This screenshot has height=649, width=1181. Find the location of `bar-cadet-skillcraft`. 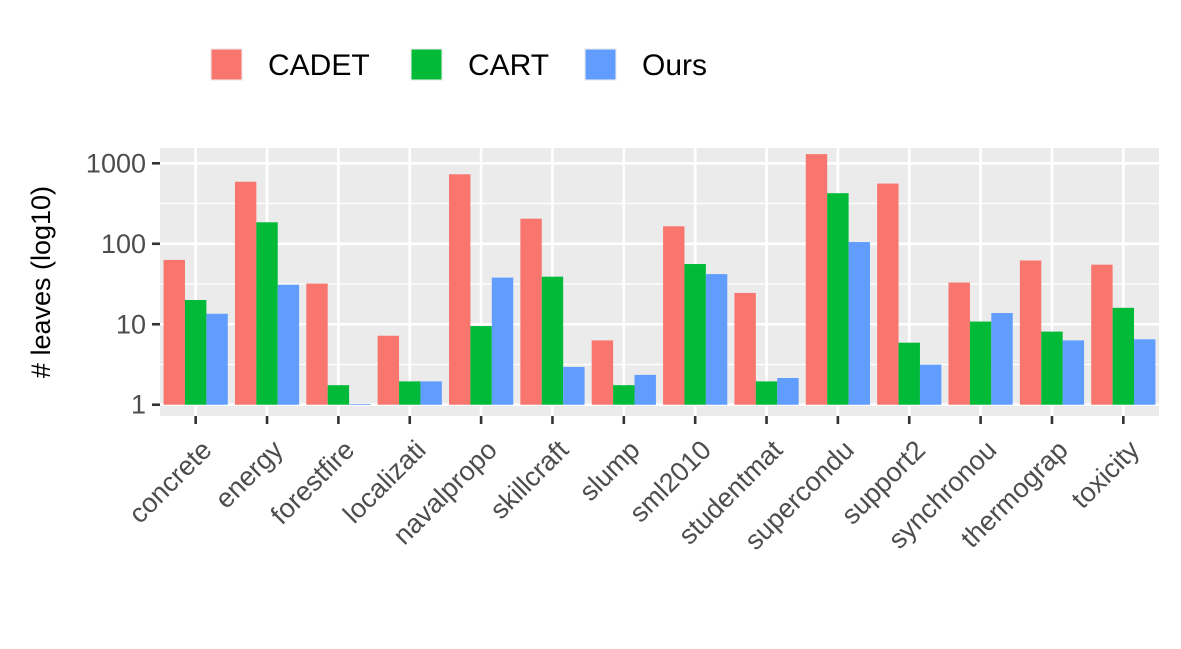

bar-cadet-skillcraft is located at coordinates (531, 311).